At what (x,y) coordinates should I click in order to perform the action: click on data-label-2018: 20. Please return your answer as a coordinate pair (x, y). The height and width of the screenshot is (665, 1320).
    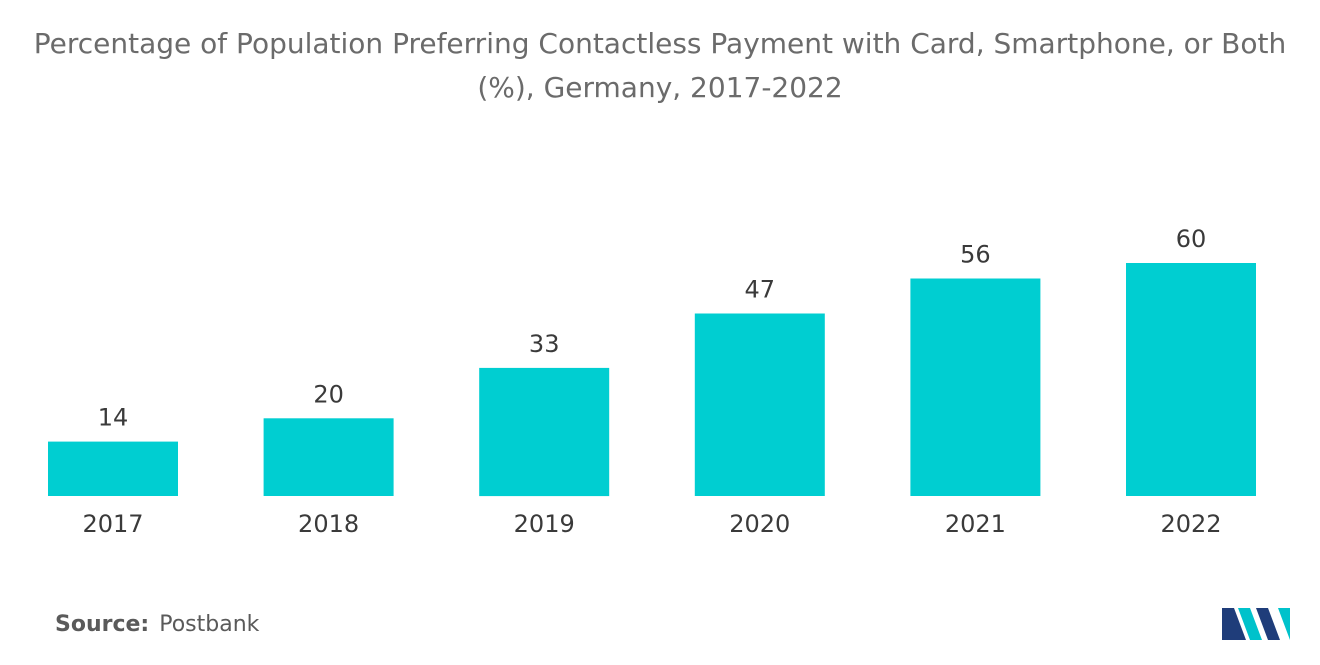
    Looking at the image, I should click on (328, 394).